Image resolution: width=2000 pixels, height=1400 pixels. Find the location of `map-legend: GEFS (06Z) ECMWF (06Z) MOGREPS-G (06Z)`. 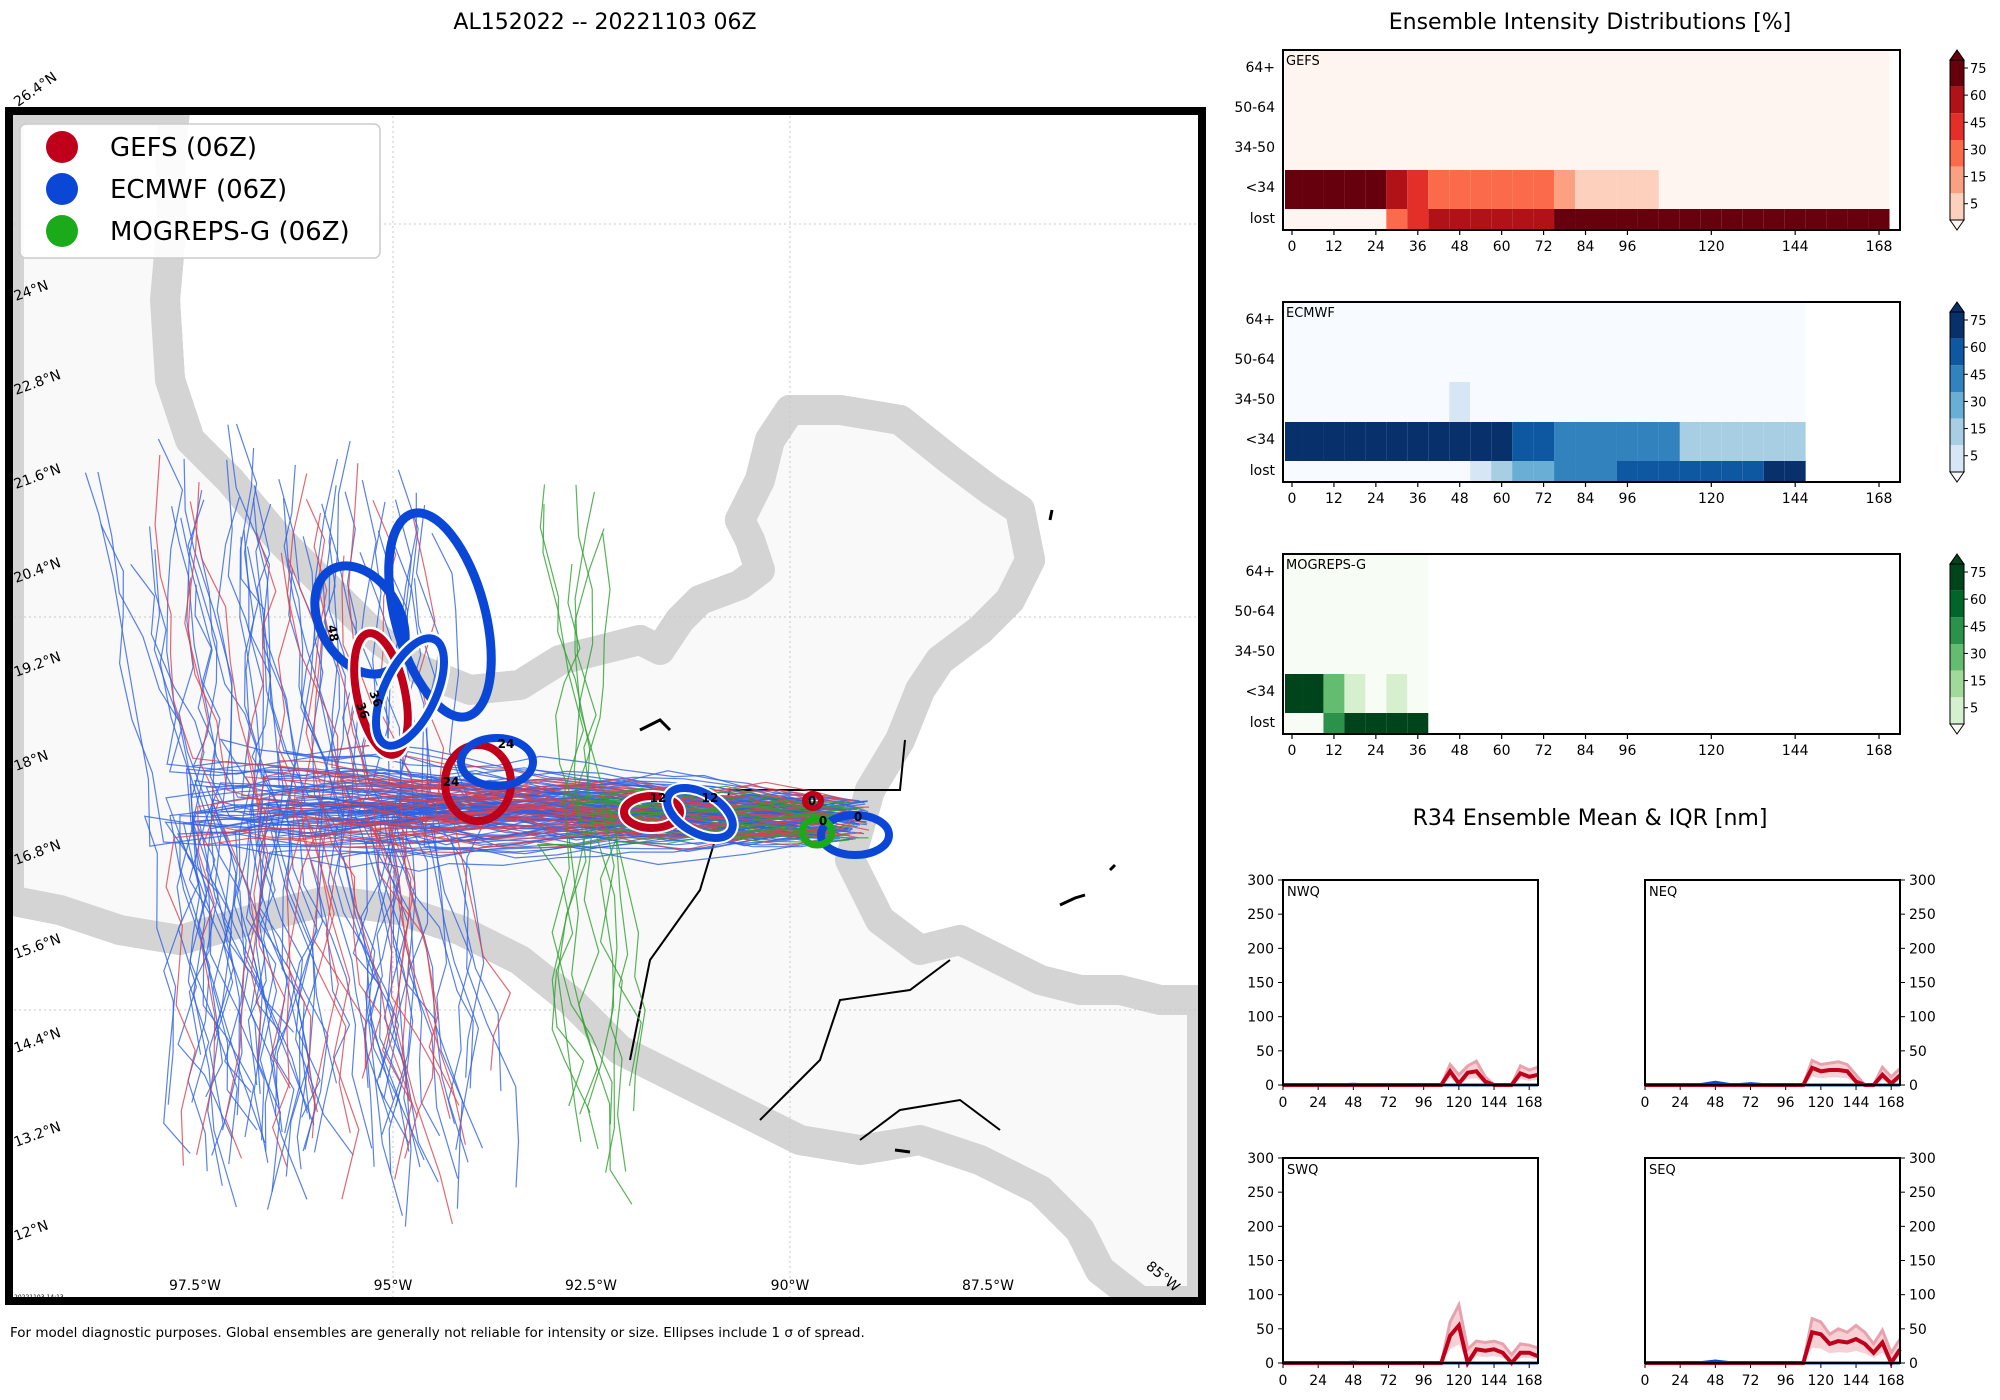

map-legend: GEFS (06Z) ECMWF (06Z) MOGREPS-G (06Z) is located at coordinates (200, 191).